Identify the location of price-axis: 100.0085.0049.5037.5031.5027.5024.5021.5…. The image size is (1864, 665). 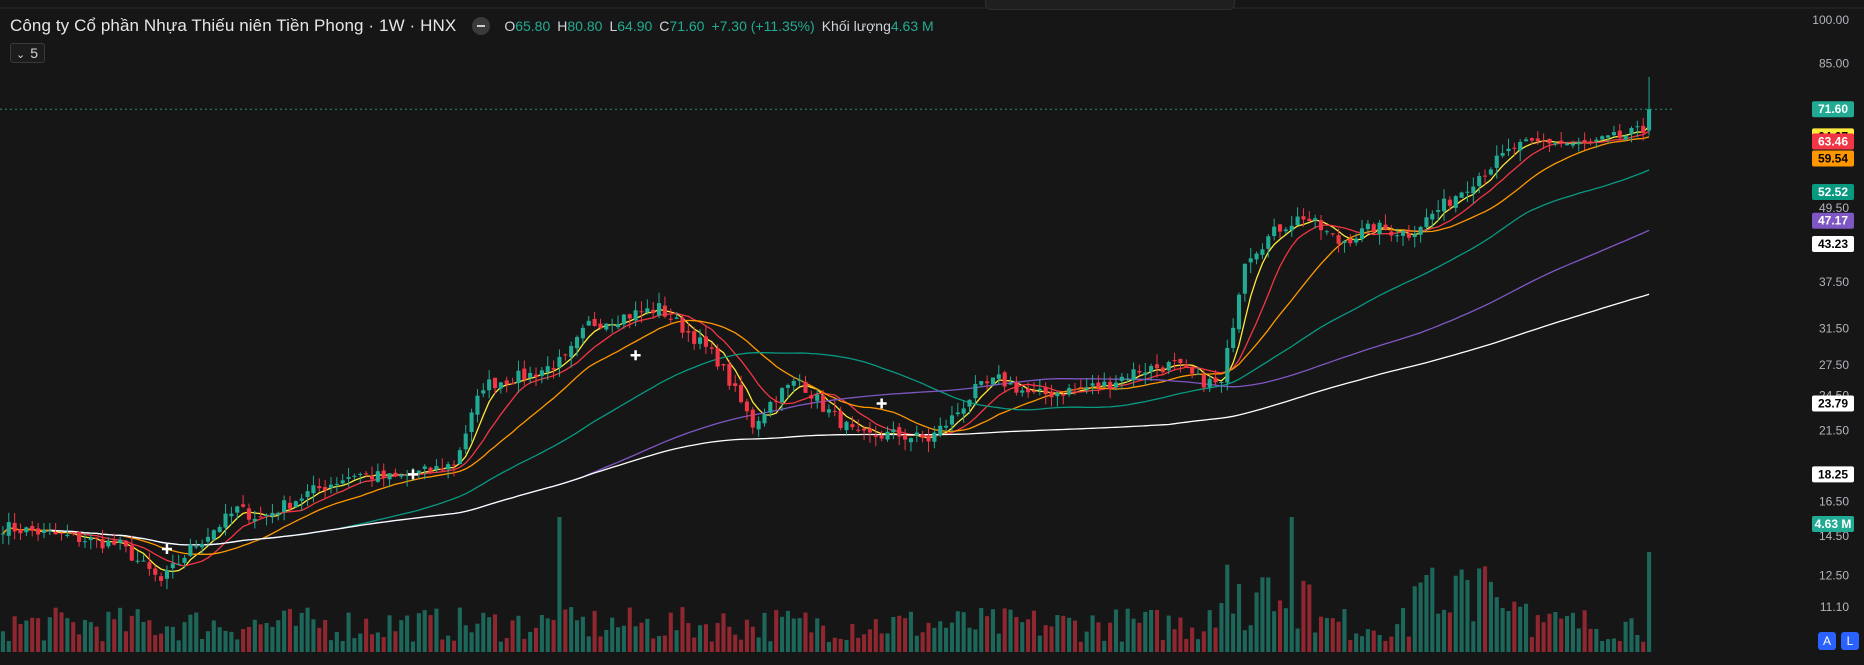
(1833, 313).